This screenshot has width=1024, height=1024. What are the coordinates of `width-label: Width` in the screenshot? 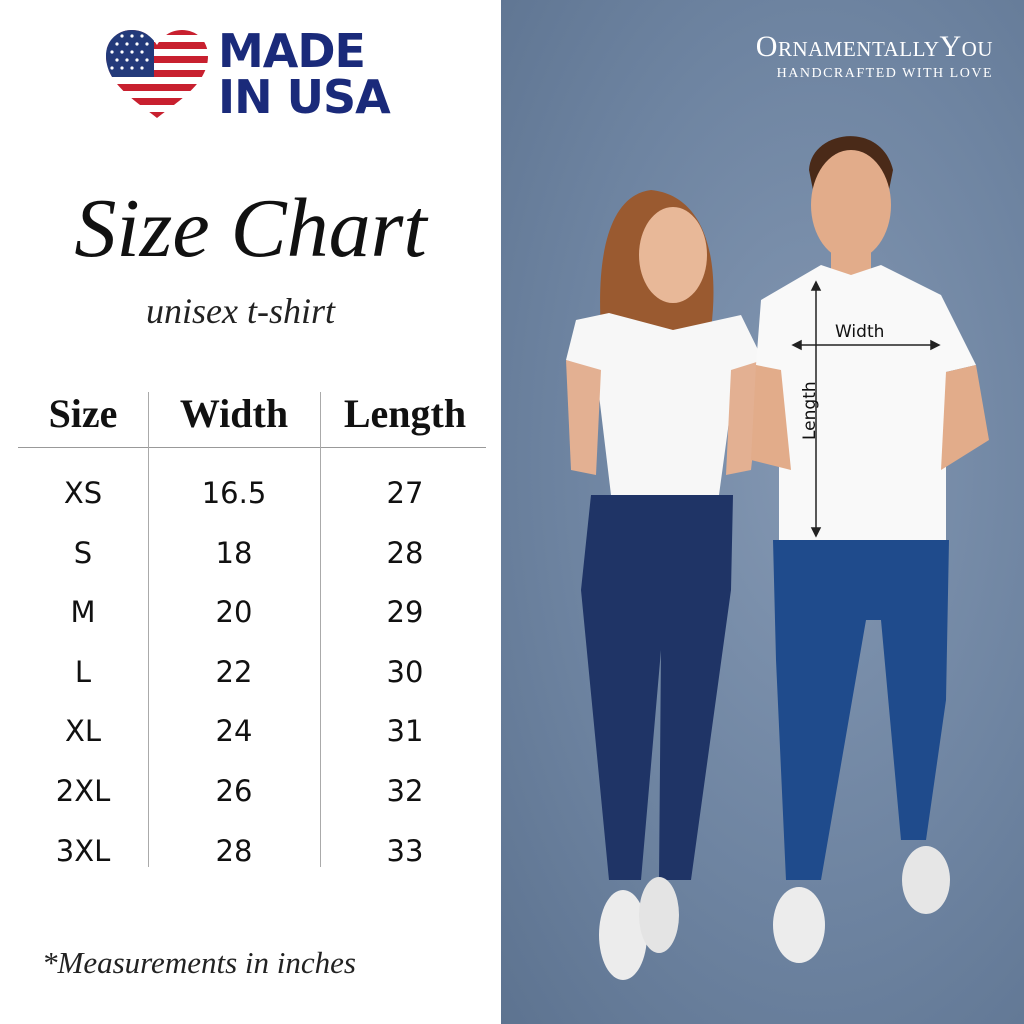 It's located at (860, 332).